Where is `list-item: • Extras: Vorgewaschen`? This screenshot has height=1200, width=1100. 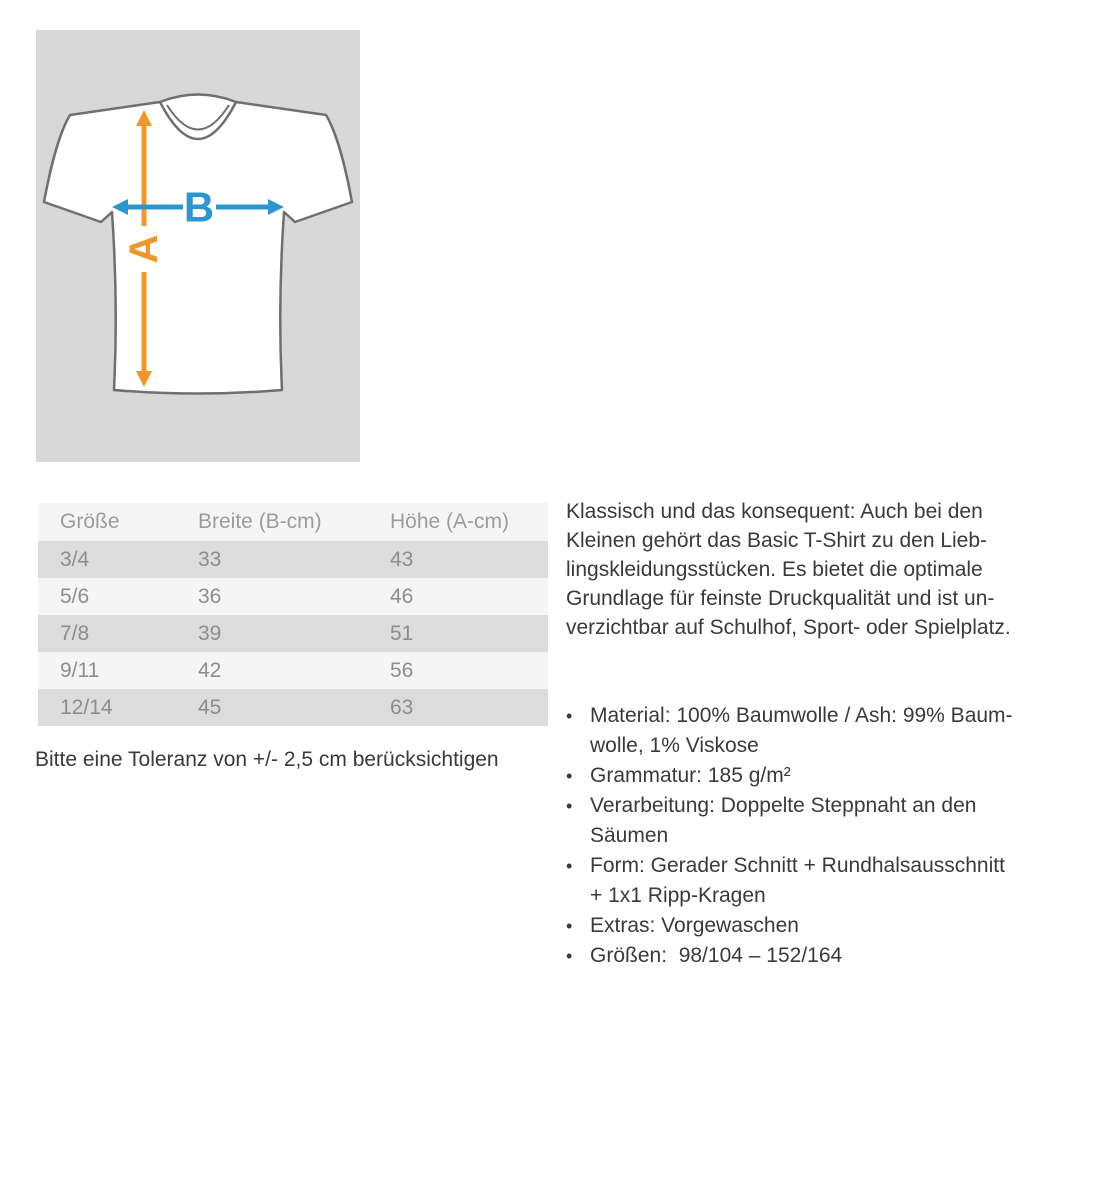 list-item: • Extras: Vorgewaschen is located at coordinates (816, 926).